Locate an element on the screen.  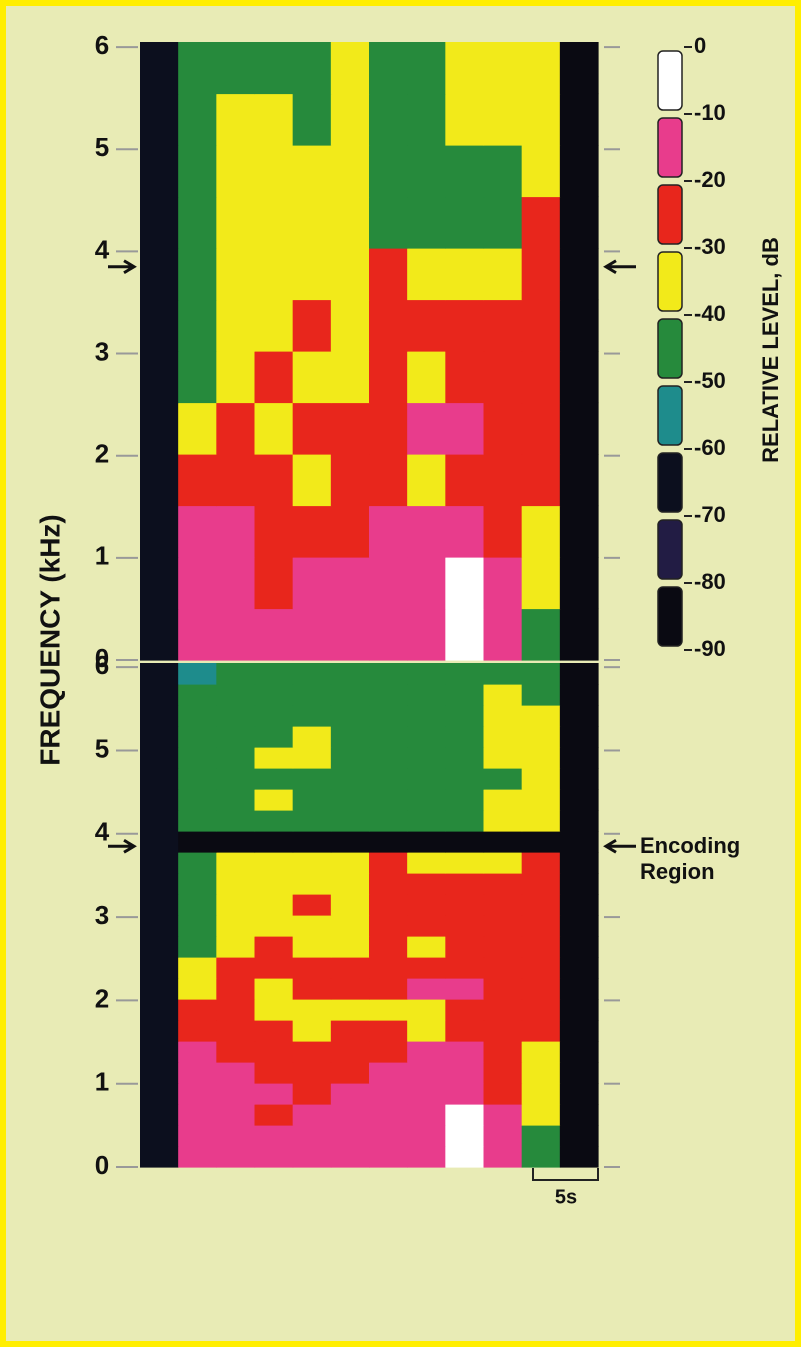
scale-bar-label: 5s is located at coordinates (566, 1197).